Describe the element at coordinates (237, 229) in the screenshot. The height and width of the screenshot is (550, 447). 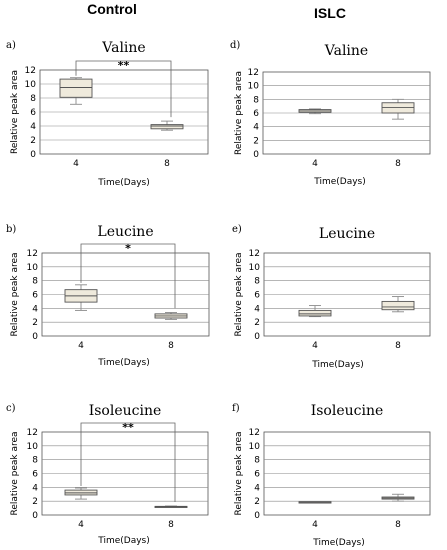
I see `panel-letter: e)` at that location.